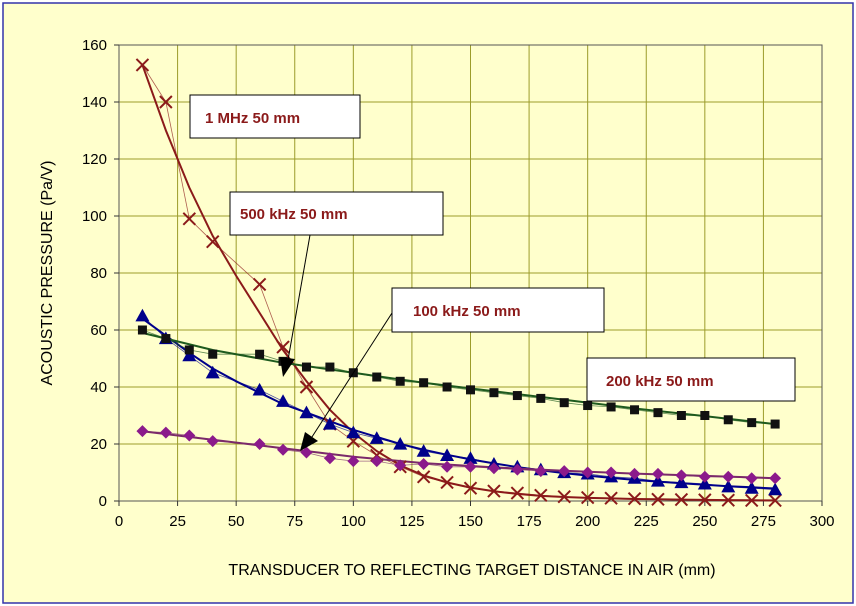  What do you see at coordinates (177, 521) in the screenshot?
I see `x-tick-label-1: 25` at bounding box center [177, 521].